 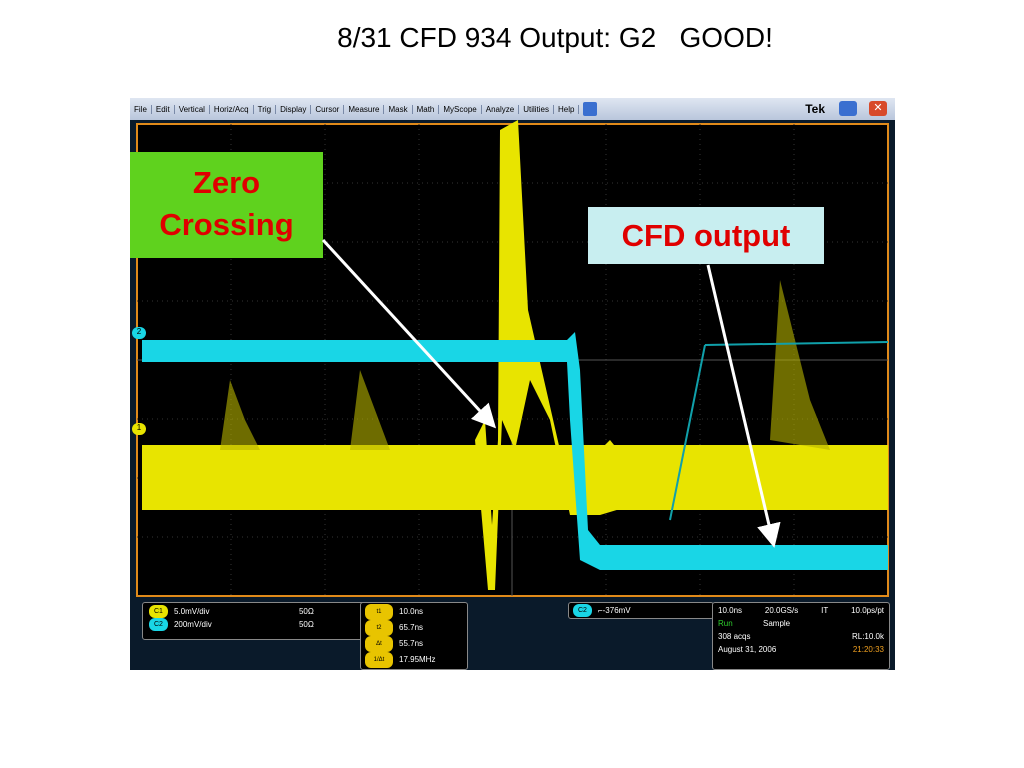 What do you see at coordinates (878, 108) in the screenshot?
I see `close-button: ✕` at bounding box center [878, 108].